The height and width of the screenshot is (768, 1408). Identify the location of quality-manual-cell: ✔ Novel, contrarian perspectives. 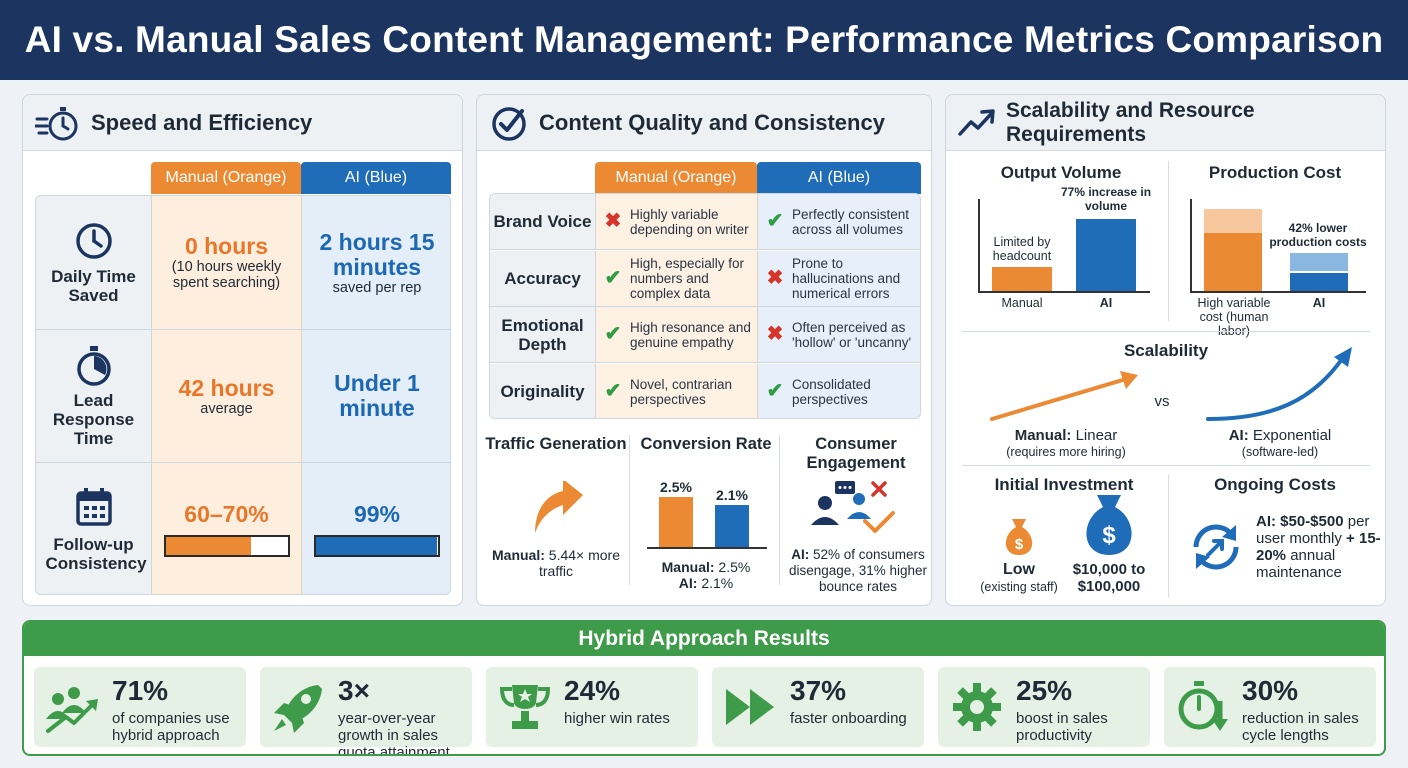
(677, 390).